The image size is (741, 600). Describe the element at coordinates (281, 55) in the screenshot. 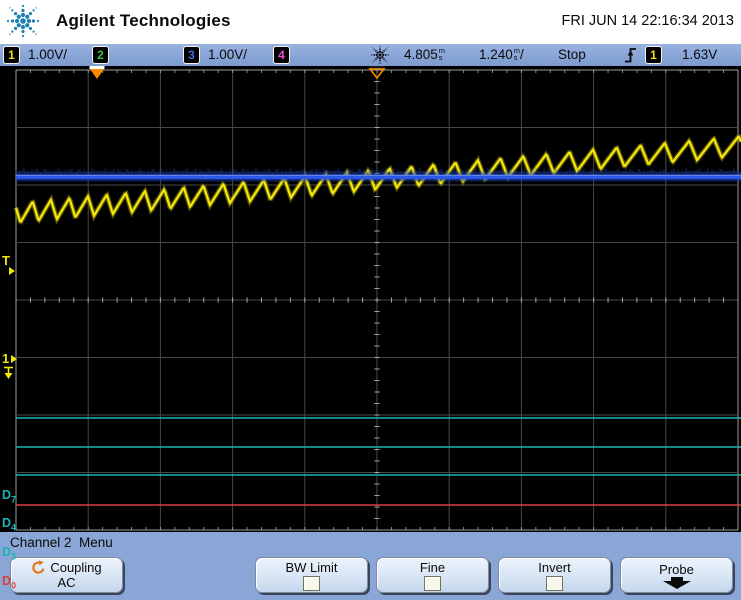

I see `ch4-badge: 4` at that location.